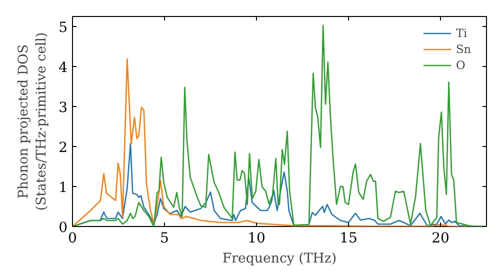 The width and height of the screenshot is (500, 280). Describe the element at coordinates (63, 28) in the screenshot. I see `y-tick-label: 5` at that location.